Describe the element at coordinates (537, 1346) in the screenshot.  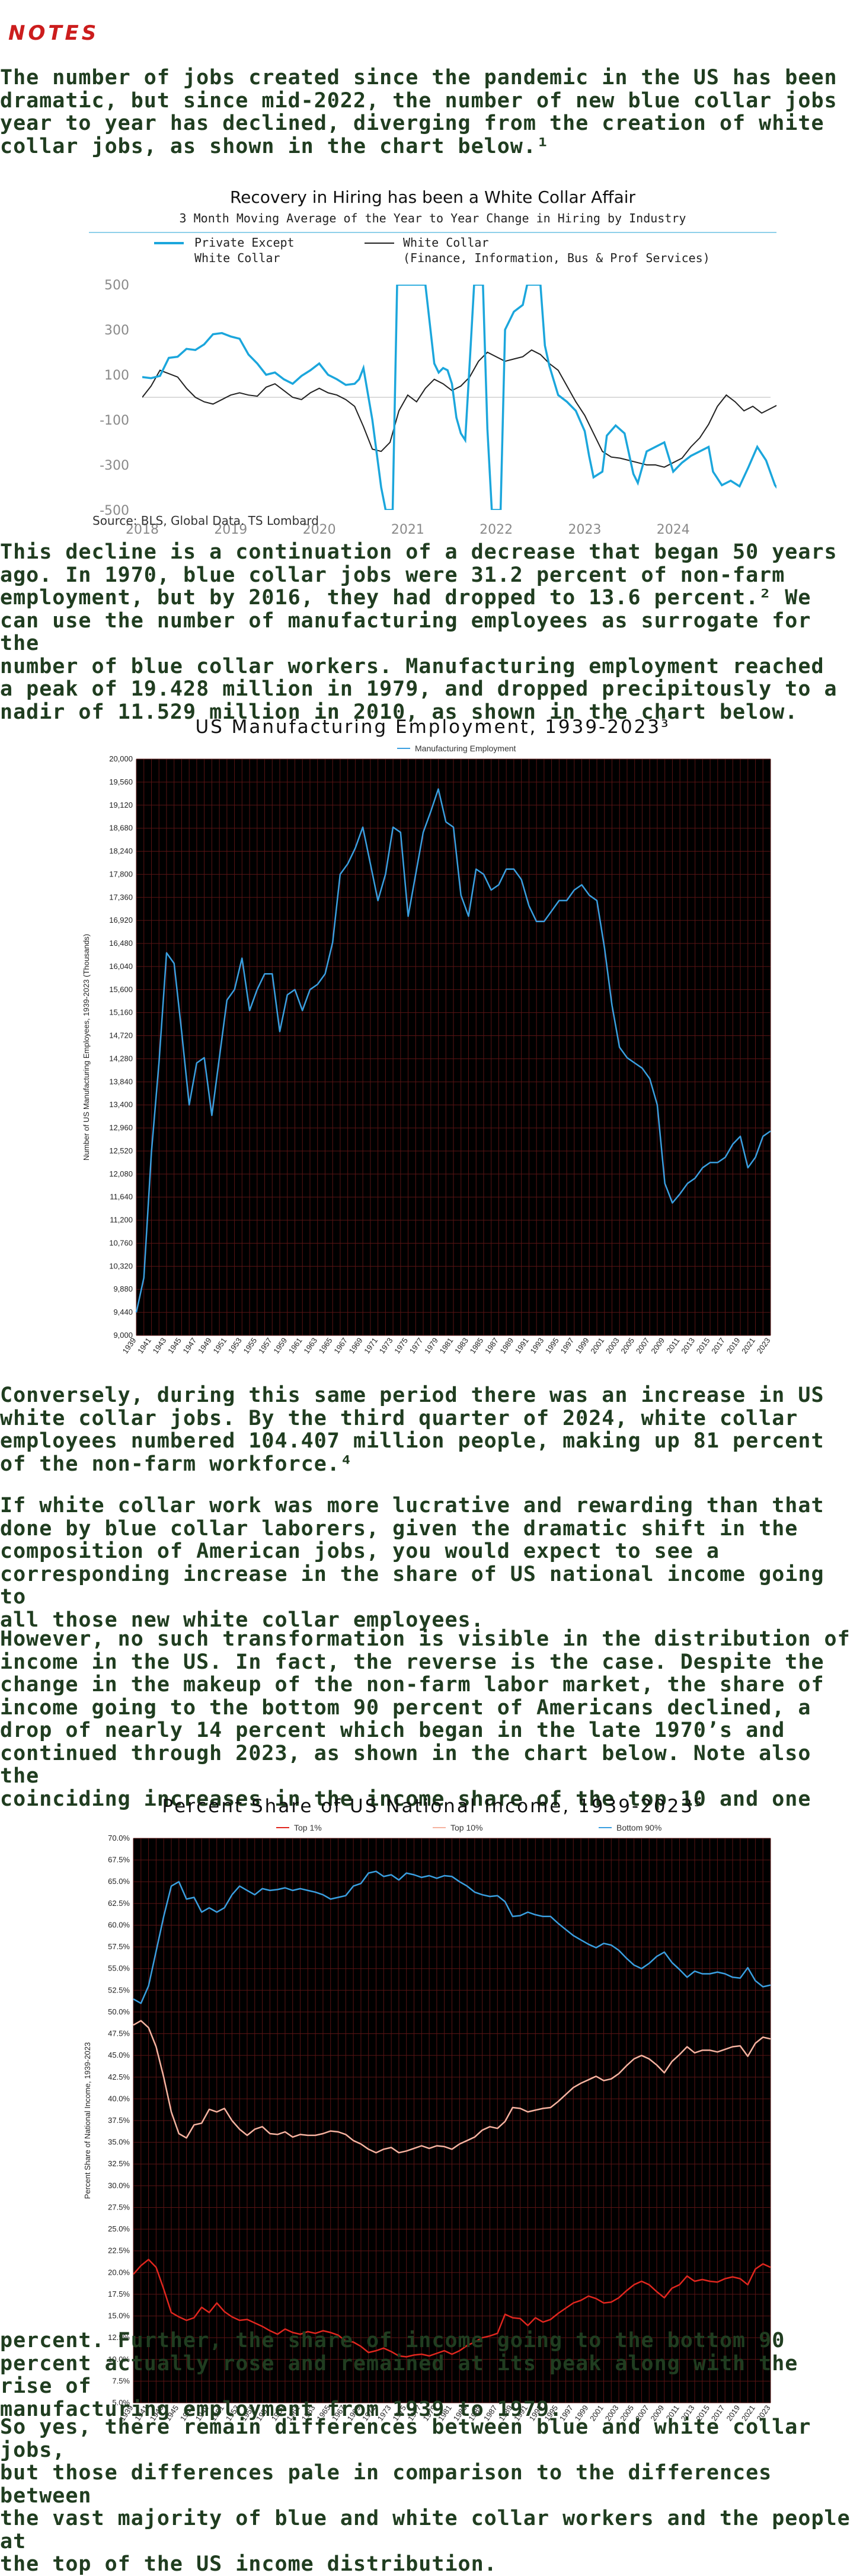
I see `x-tick-label: 1993` at that location.